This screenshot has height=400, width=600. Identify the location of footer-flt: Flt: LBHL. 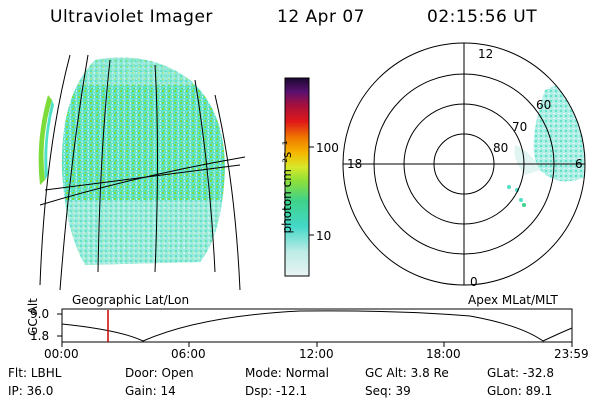
(35, 373).